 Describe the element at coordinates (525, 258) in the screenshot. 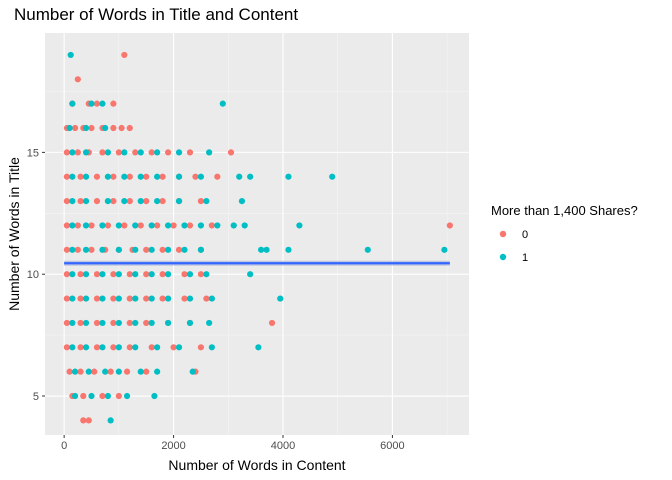

I see `legend-label-1: 1` at that location.